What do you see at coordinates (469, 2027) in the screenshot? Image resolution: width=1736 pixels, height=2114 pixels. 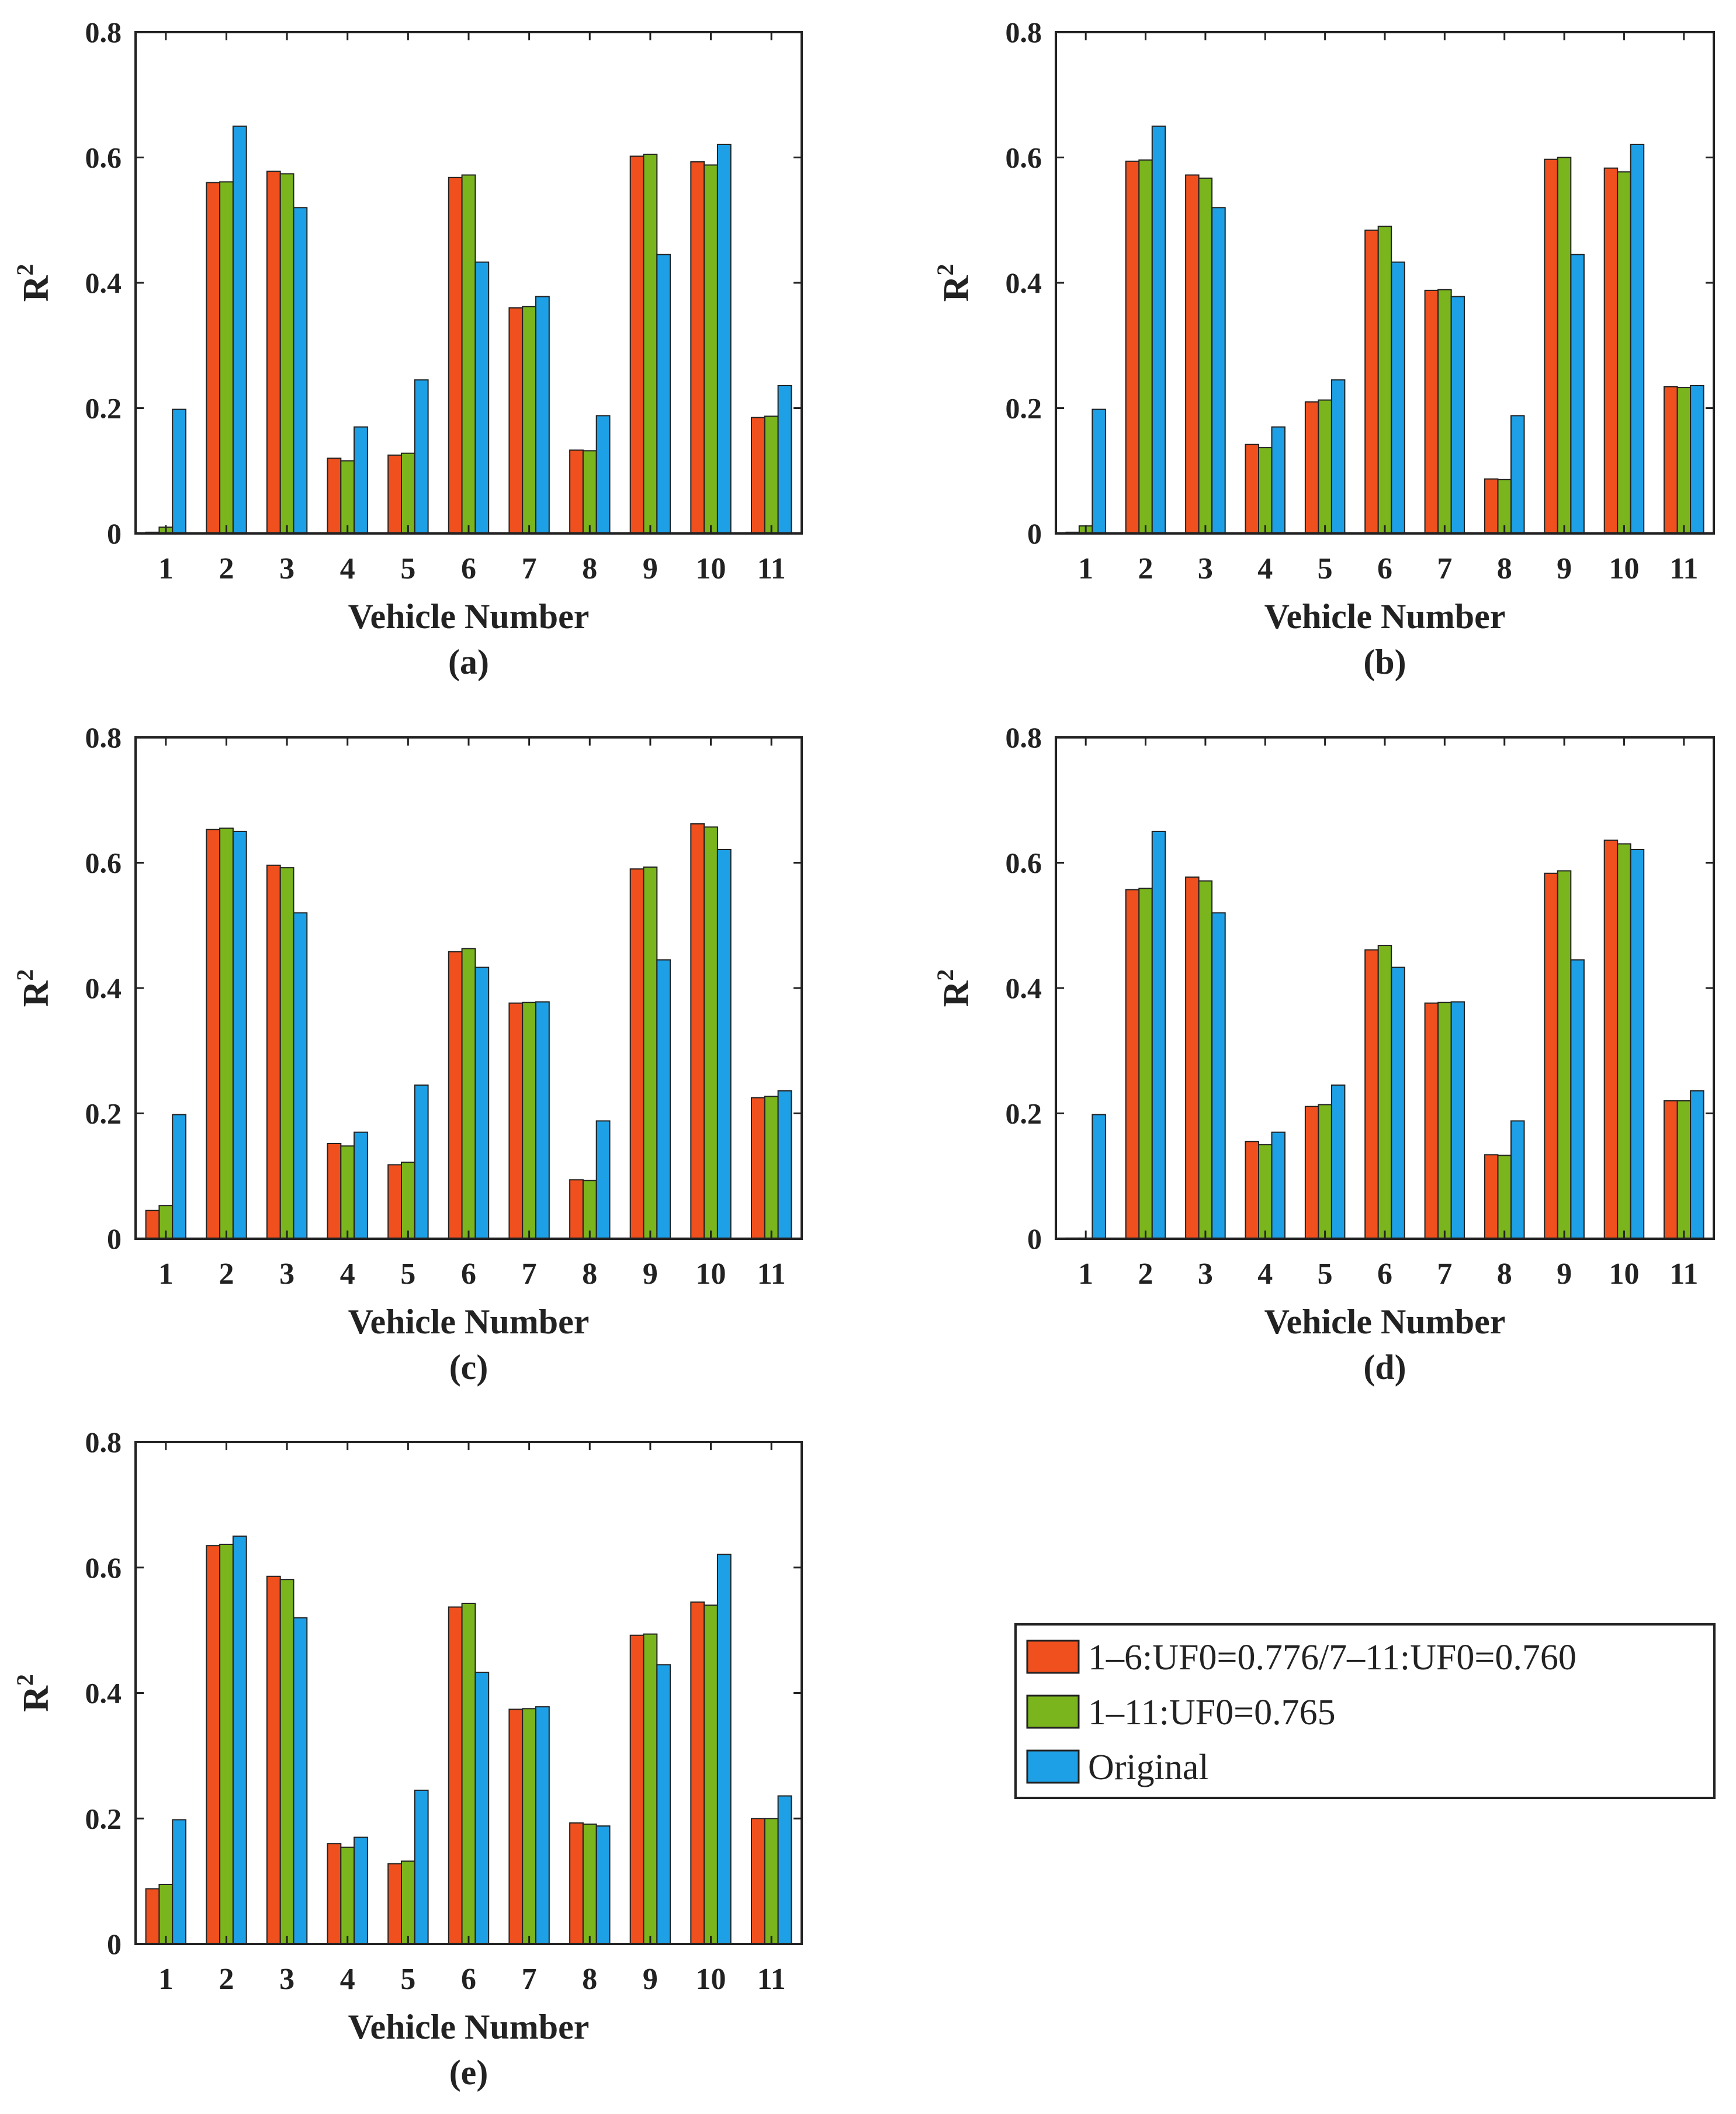 I see `x-axis-label: Vehicle Number` at bounding box center [469, 2027].